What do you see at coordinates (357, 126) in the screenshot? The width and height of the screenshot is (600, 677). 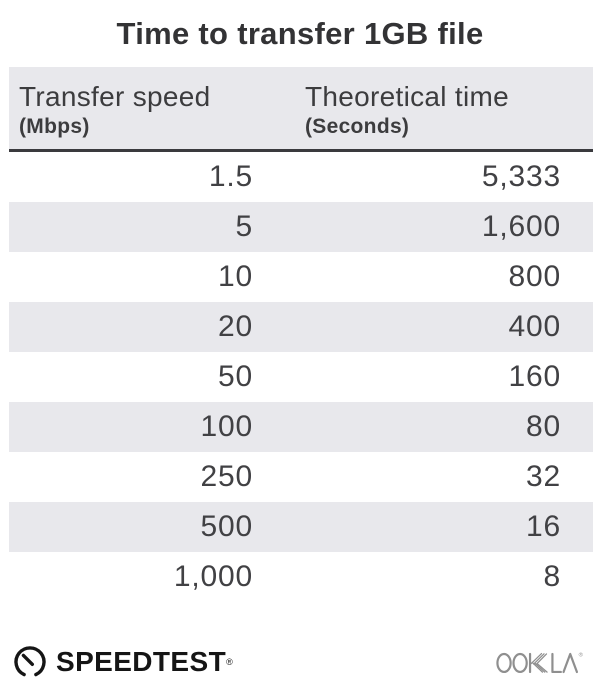 I see `column-unit: (Seconds)` at bounding box center [357, 126].